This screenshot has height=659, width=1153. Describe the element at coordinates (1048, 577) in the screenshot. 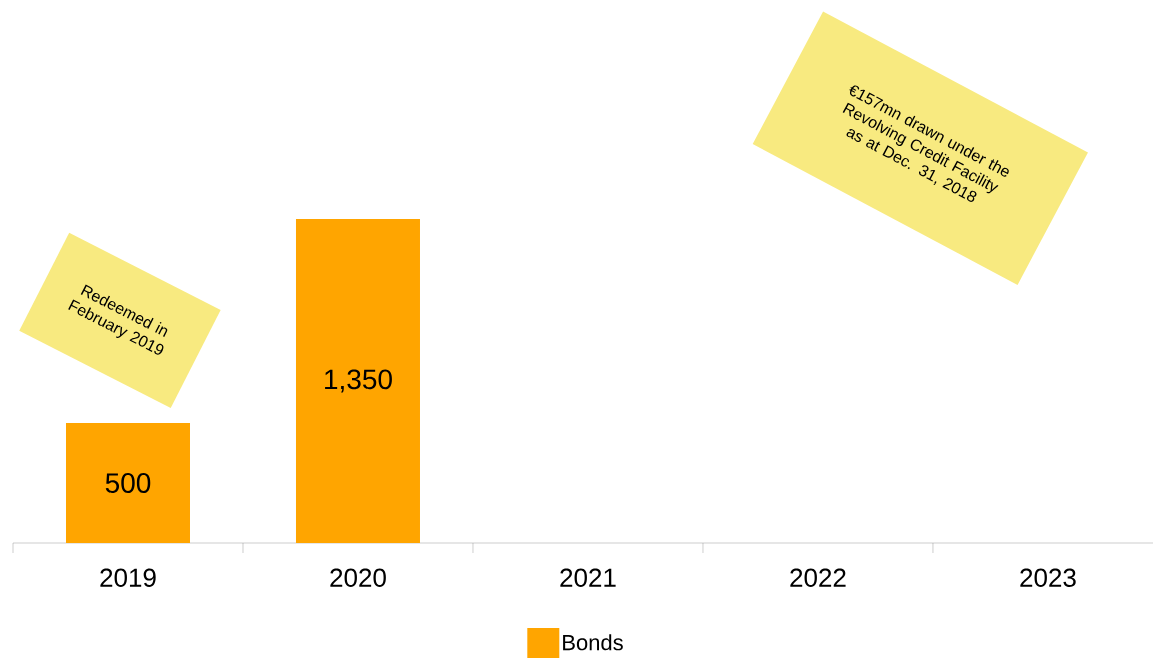

I see `x-tick-label: 2023` at that location.